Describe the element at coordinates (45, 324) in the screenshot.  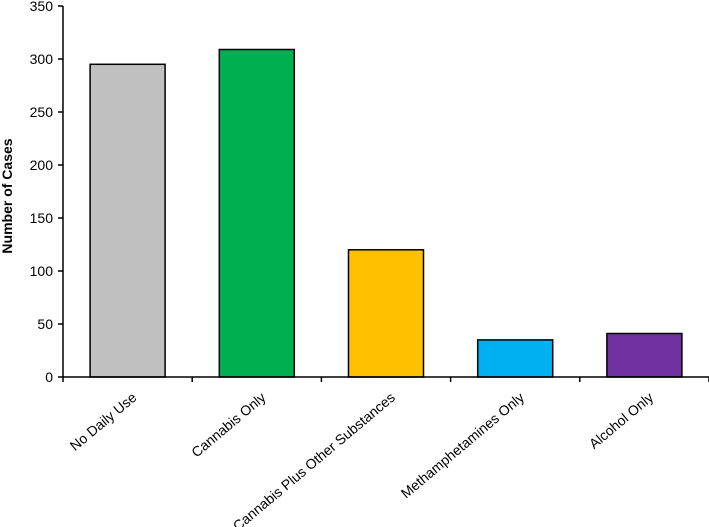
I see `y-tick-label: 50` at that location.